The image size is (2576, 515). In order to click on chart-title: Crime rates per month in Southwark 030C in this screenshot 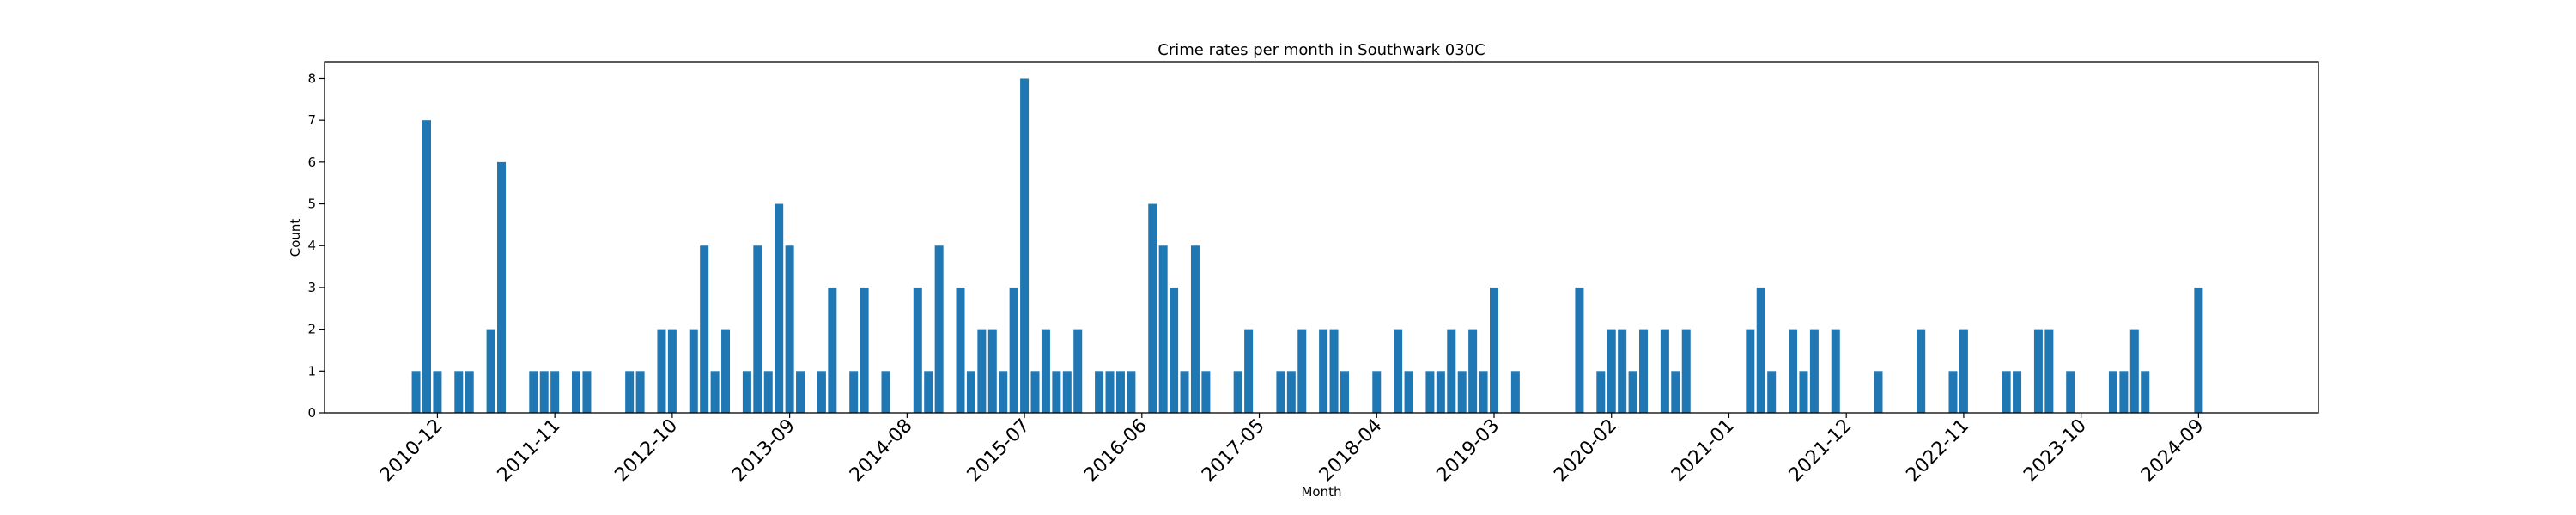, I will do `click(1321, 50)`.